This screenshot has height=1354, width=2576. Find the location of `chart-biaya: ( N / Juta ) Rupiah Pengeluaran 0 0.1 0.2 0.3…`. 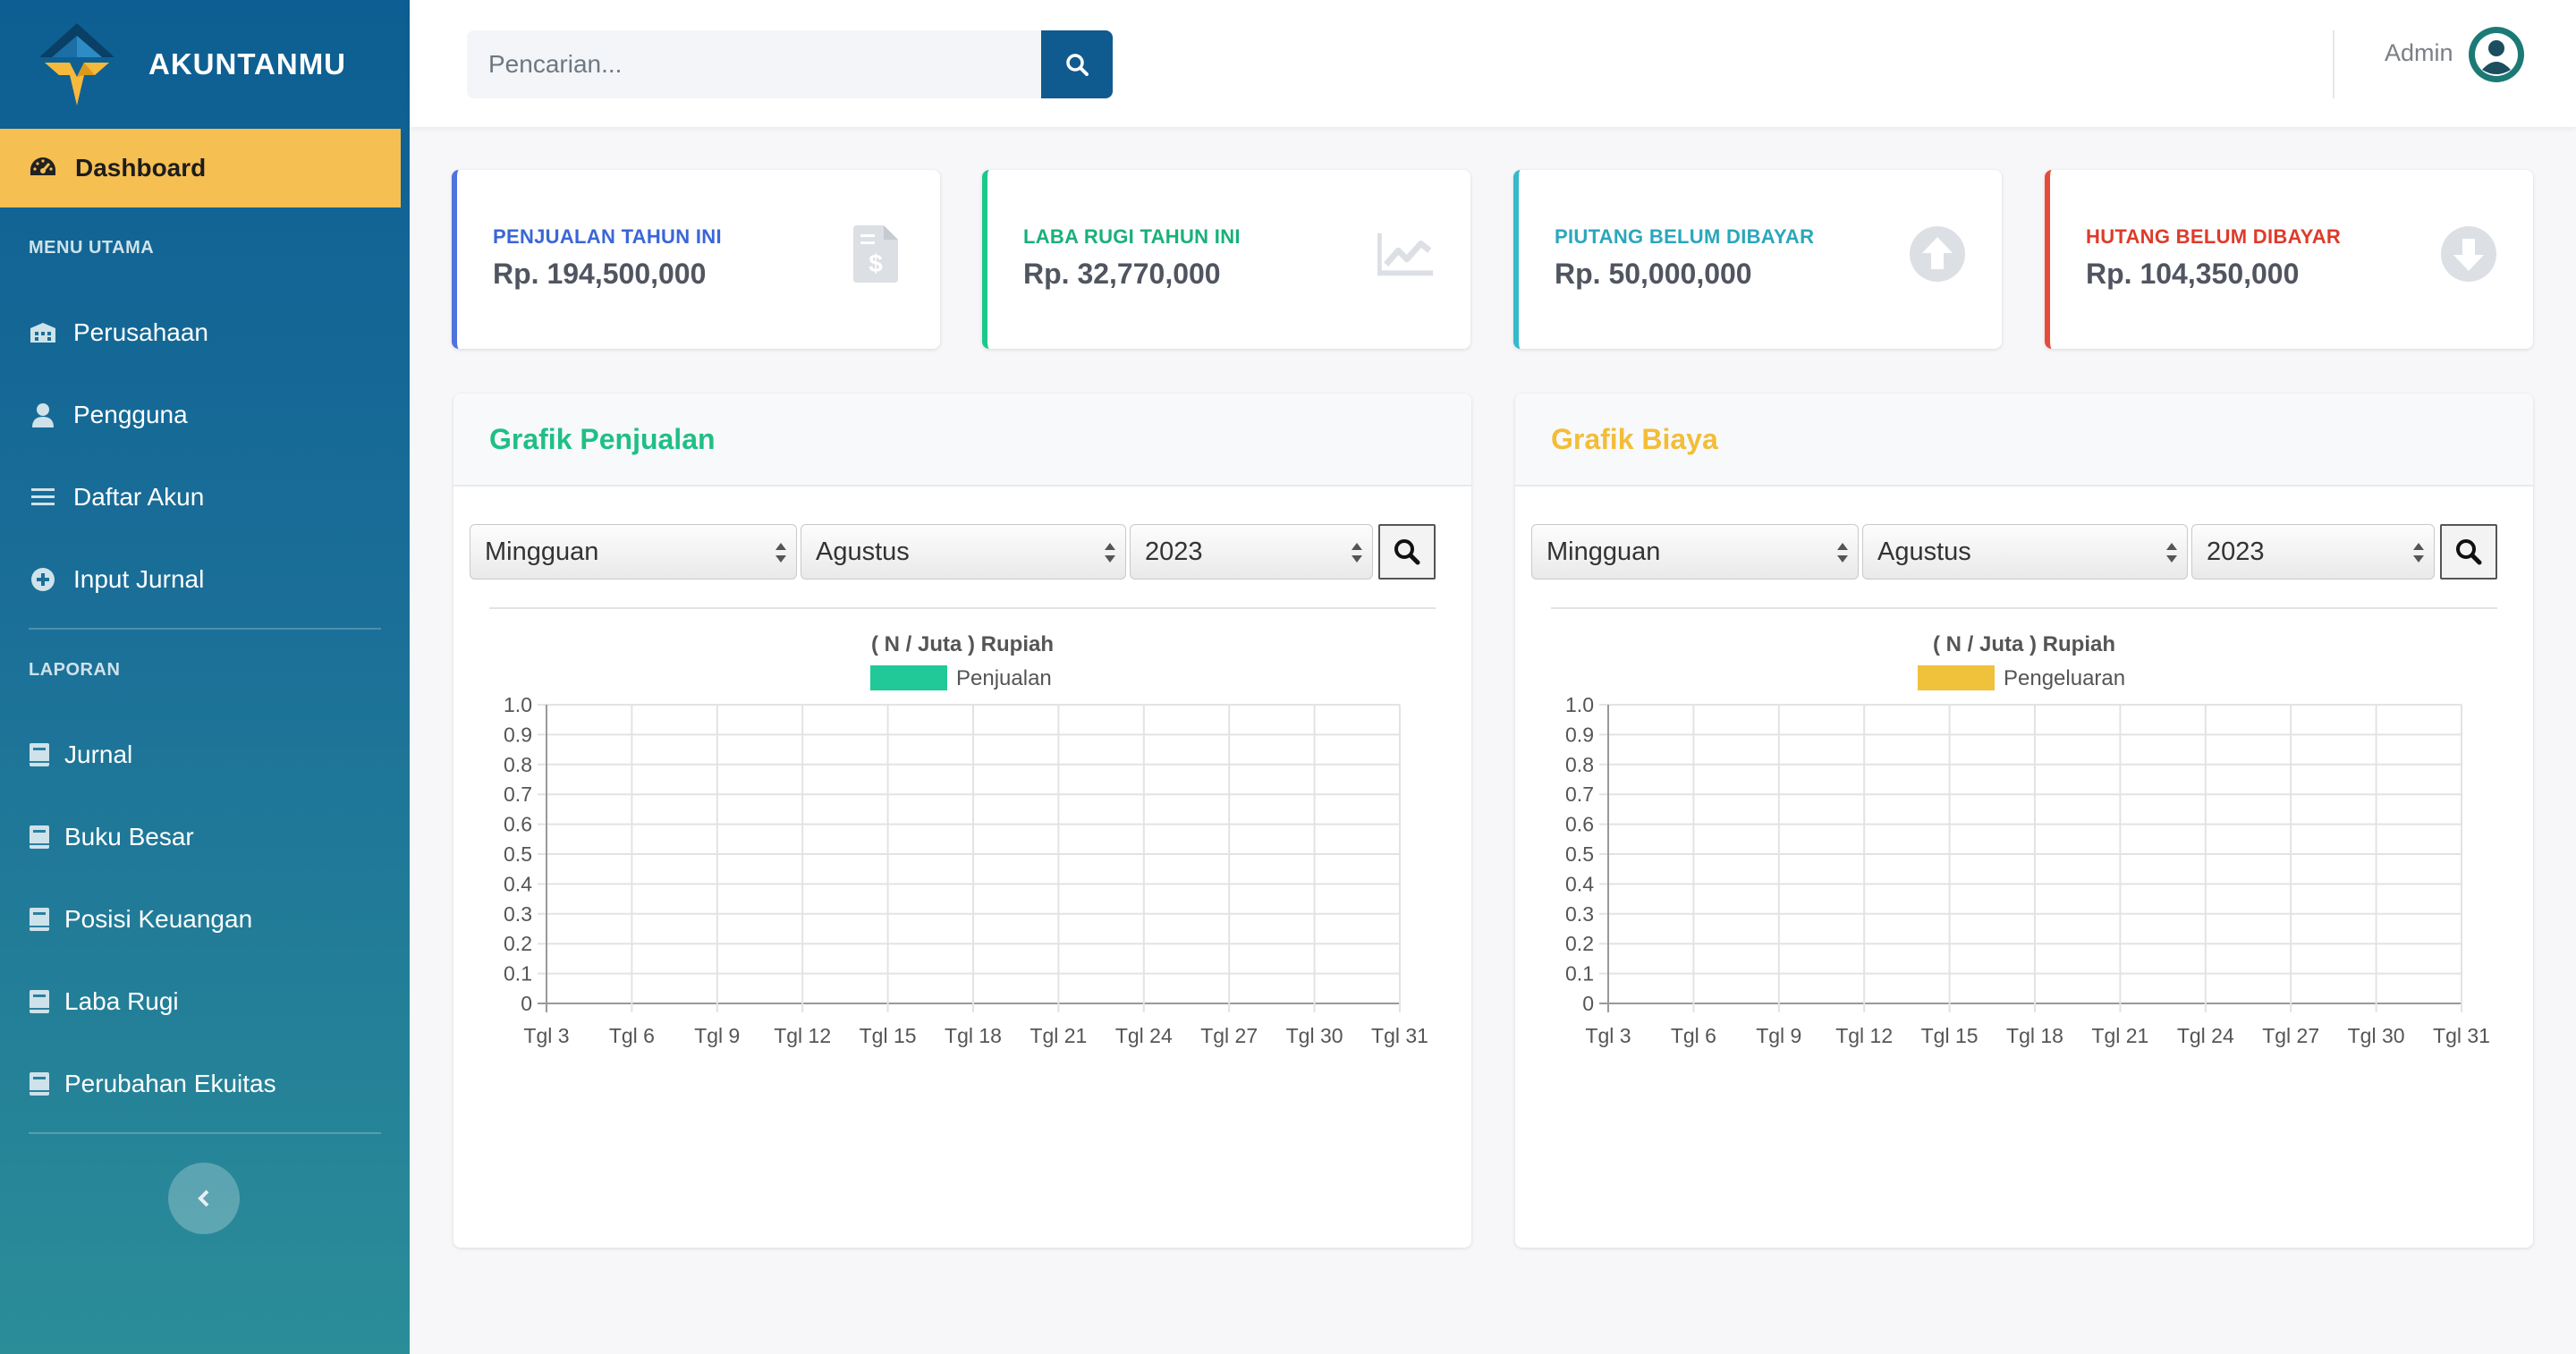

chart-biaya: ( N / Juta ) Rupiah Pengeluaran 0 0.1 0.2 0.3… is located at coordinates (2027, 839).